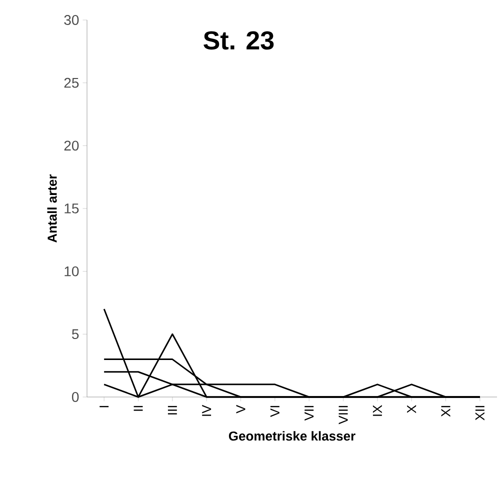 This screenshot has width=499, height=481. What do you see at coordinates (71, 209) in the screenshot?
I see `y-tick-label: 15` at bounding box center [71, 209].